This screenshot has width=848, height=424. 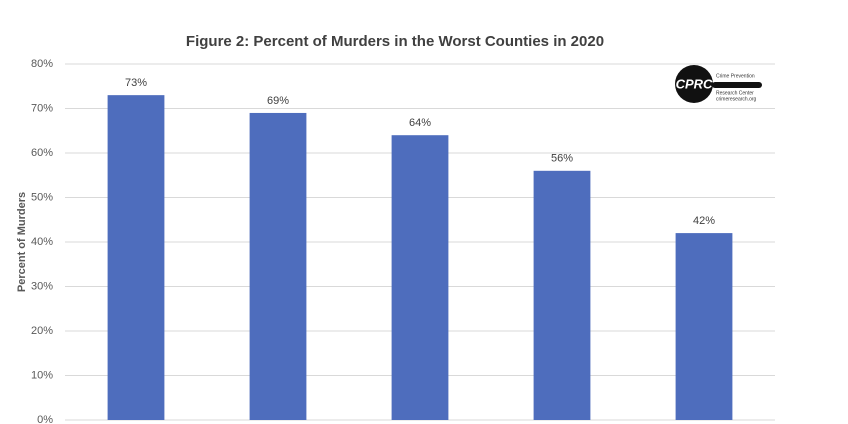 What do you see at coordinates (735, 76) in the screenshot?
I see `logo-text: Crime Prevention` at bounding box center [735, 76].